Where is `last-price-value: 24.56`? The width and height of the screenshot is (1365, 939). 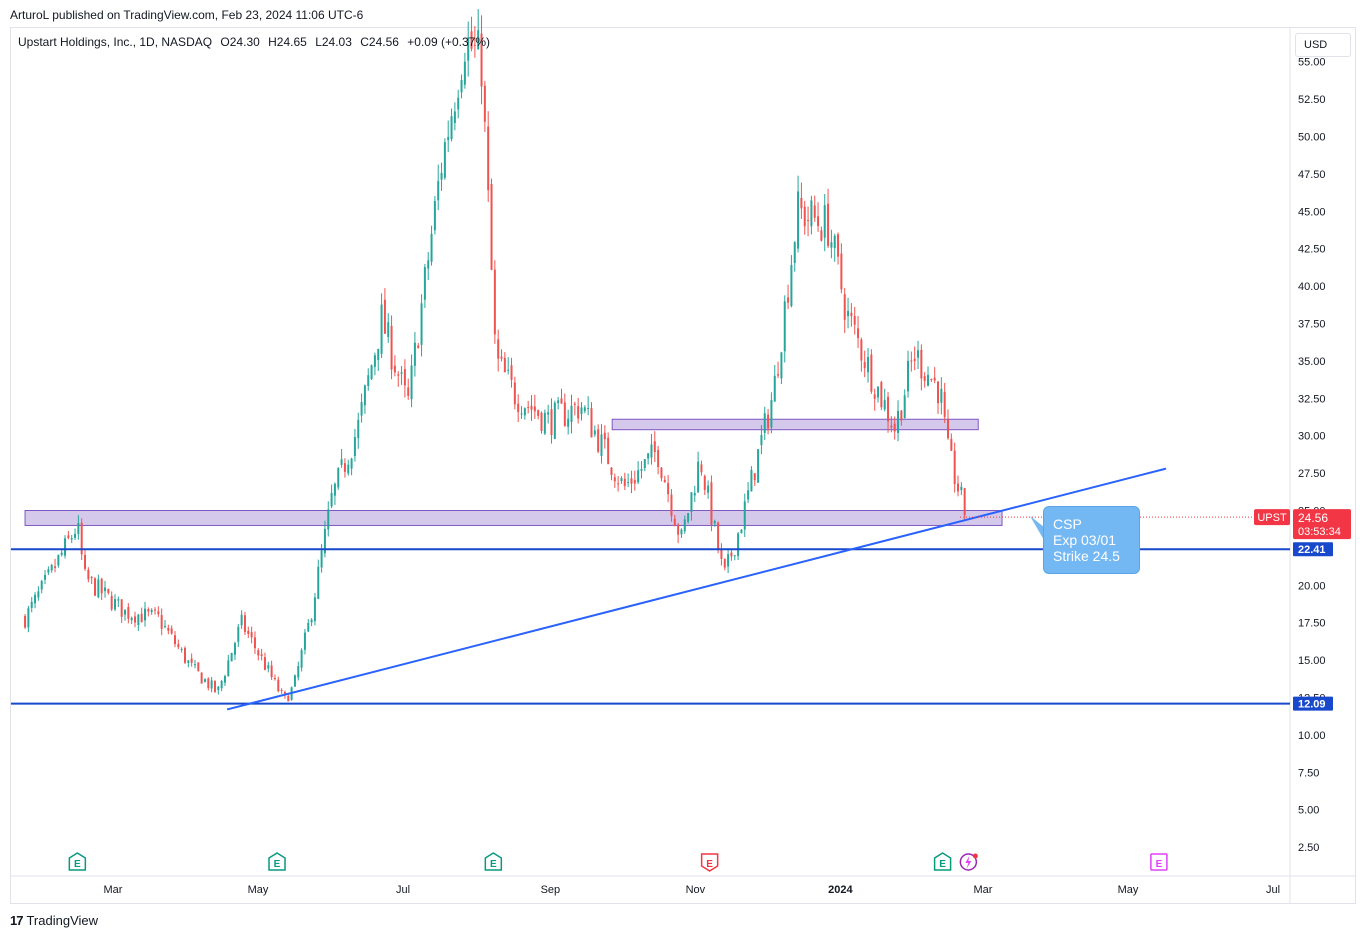
last-price-value: 24.56 is located at coordinates (1313, 518).